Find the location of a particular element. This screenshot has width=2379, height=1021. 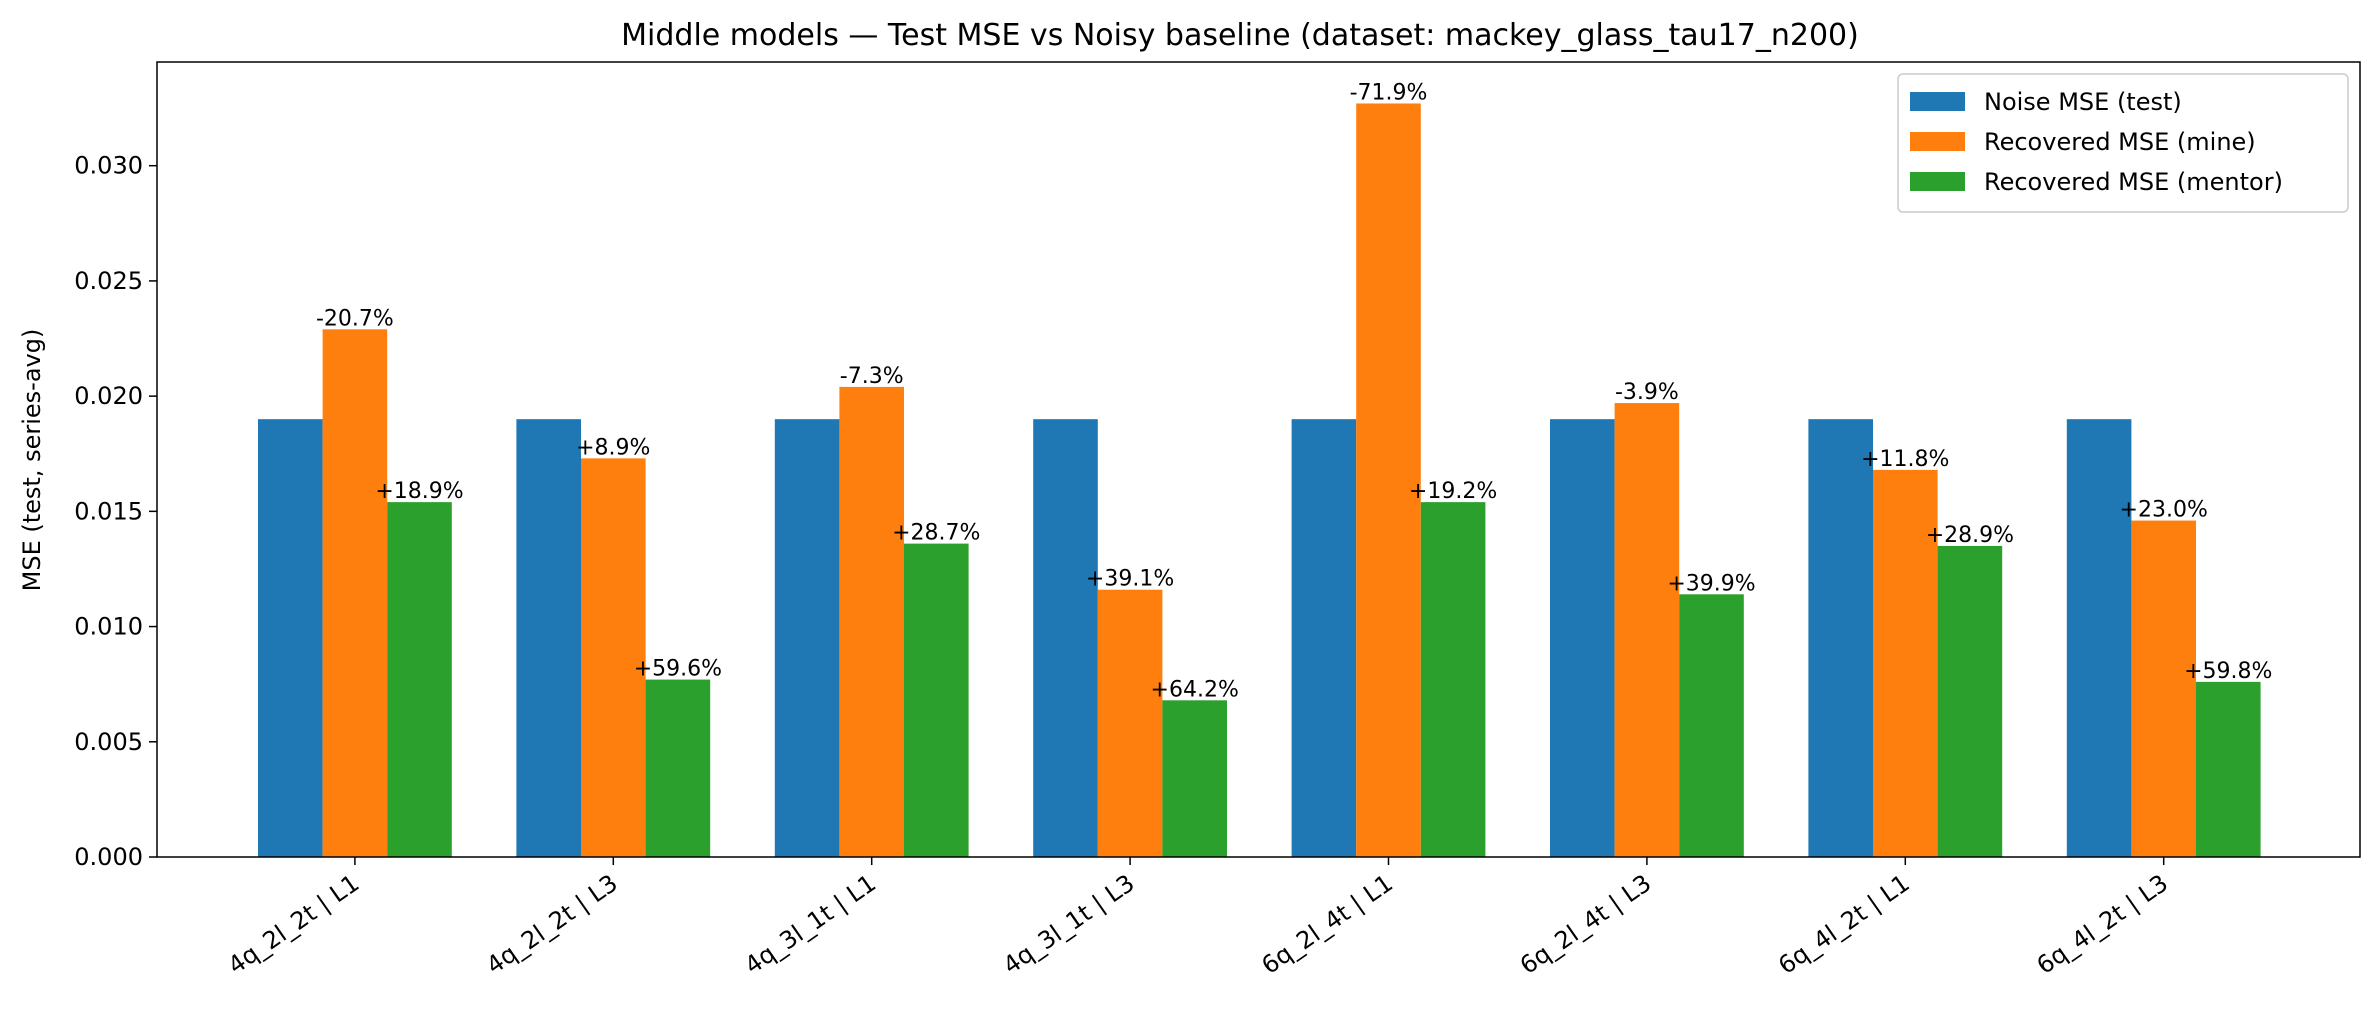

data-label: +59.8% is located at coordinates (2228, 671).